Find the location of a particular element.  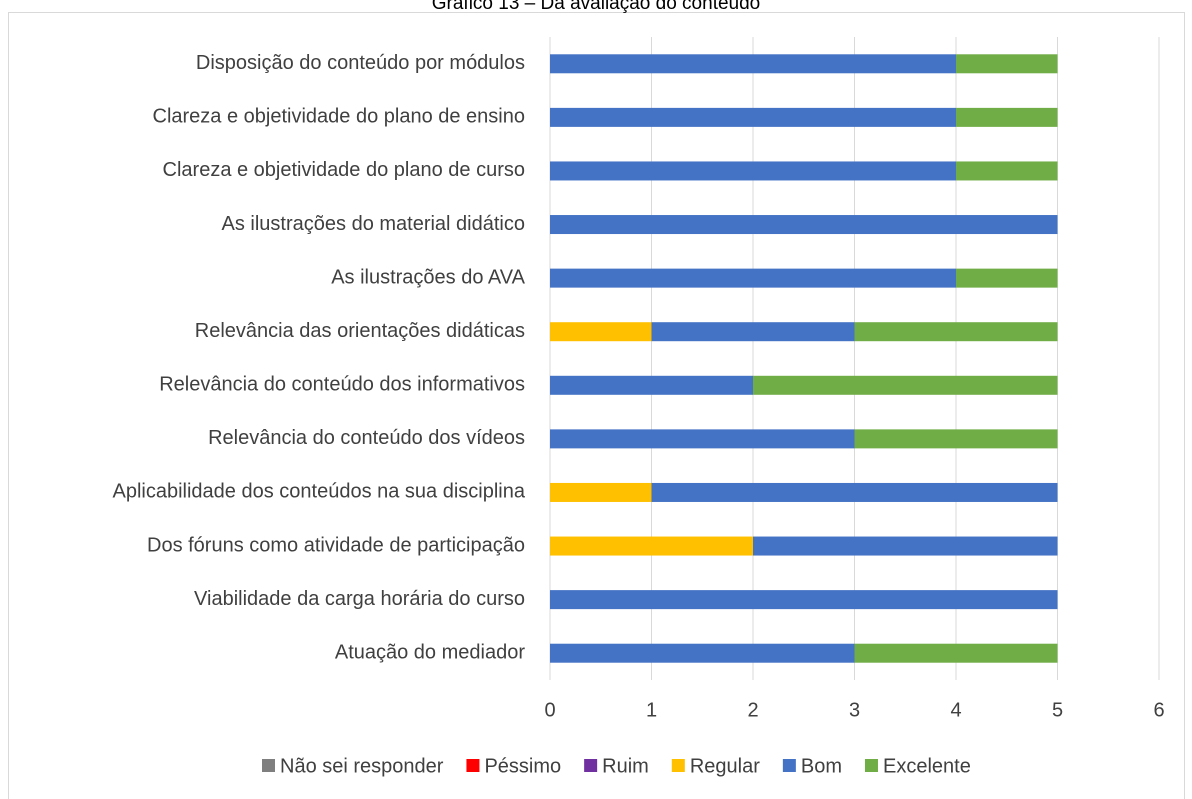

x-tick-label: 3 is located at coordinates (854, 710).